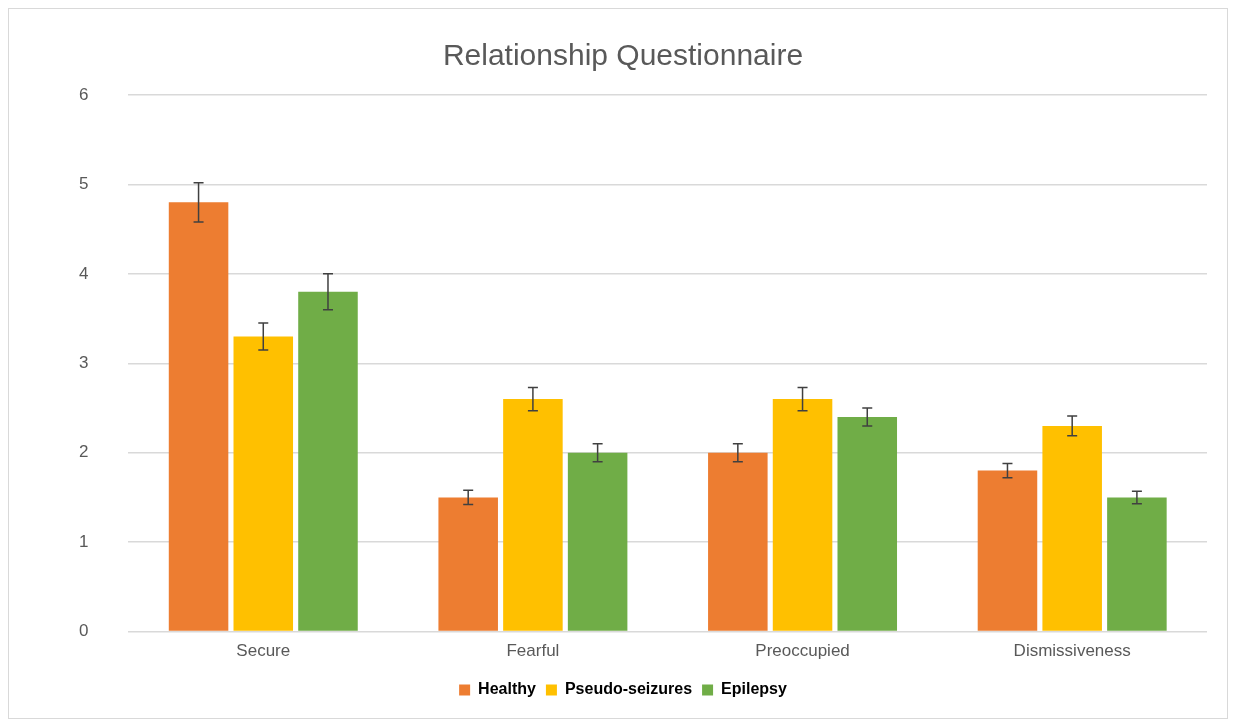 The width and height of the screenshot is (1236, 727). What do you see at coordinates (83, 94) in the screenshot?
I see `y-tick-label: 6` at bounding box center [83, 94].